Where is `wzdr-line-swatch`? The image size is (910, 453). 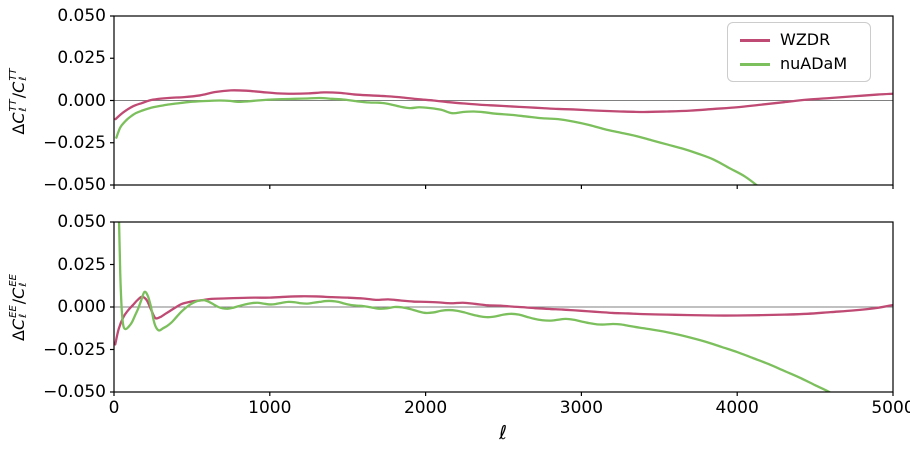
wzdr-line-swatch is located at coordinates (755, 40).